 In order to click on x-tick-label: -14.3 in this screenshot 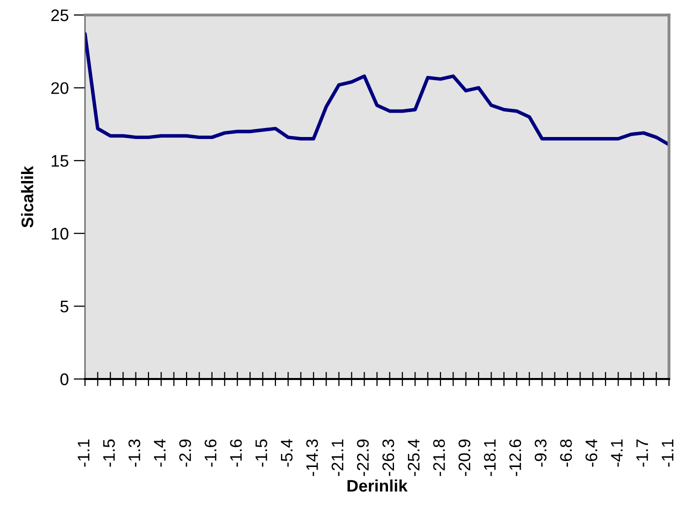, I will do `click(312, 457)`.